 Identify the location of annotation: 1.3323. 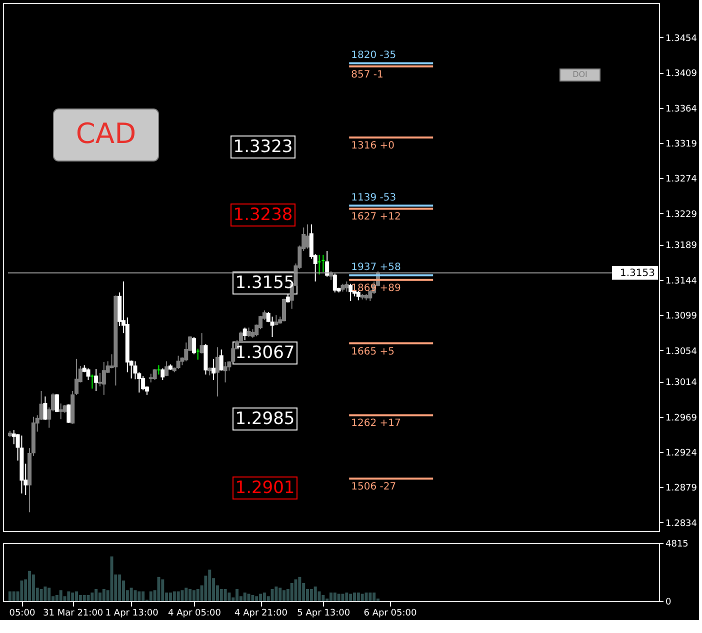
(263, 147).